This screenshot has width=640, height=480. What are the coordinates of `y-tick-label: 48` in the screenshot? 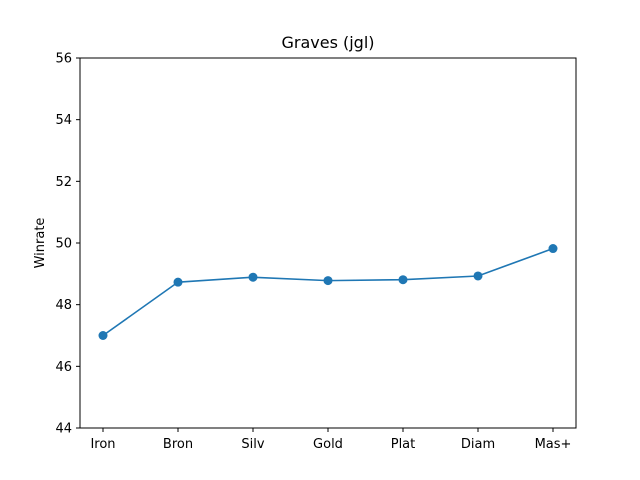 It's located at (63, 305).